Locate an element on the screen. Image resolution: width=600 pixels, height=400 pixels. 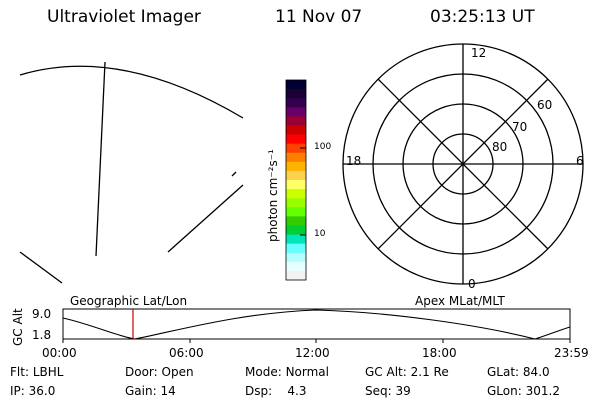
status-mode: Mode: Normal is located at coordinates (287, 372).